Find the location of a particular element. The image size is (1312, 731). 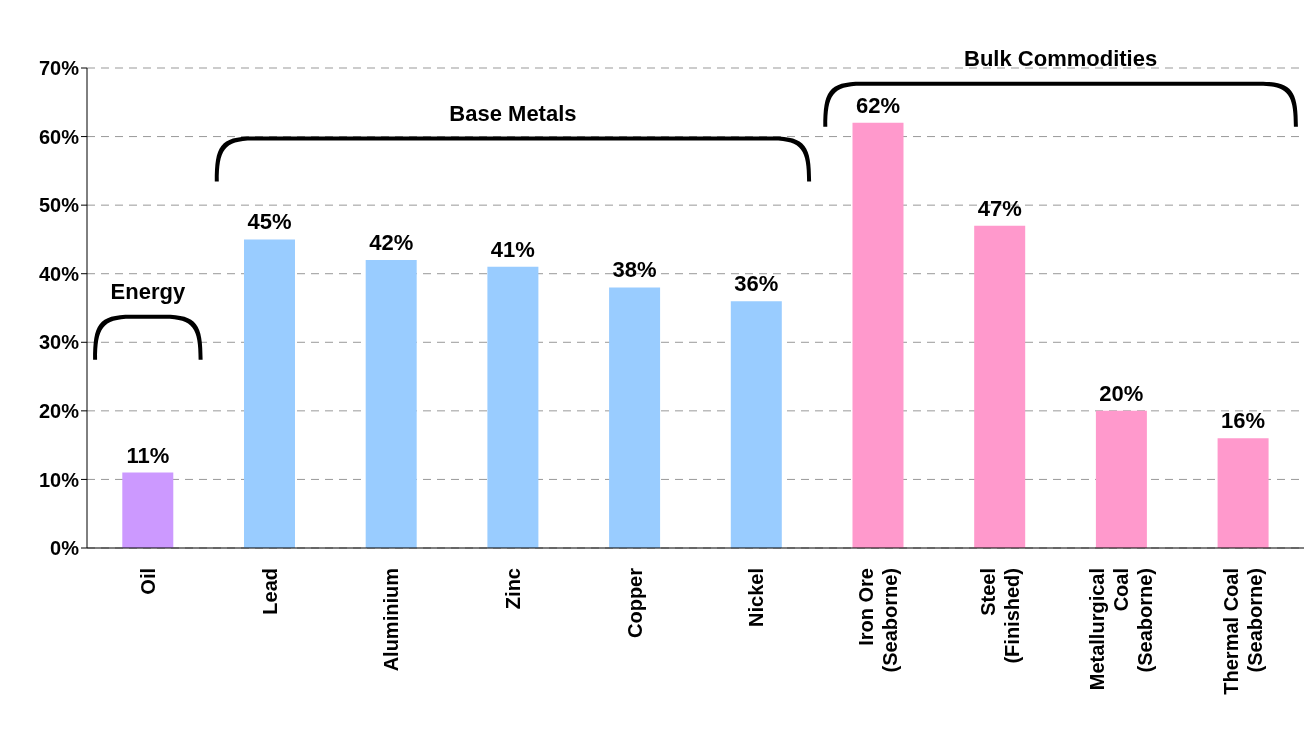

data-label: 41% is located at coordinates (512, 249).